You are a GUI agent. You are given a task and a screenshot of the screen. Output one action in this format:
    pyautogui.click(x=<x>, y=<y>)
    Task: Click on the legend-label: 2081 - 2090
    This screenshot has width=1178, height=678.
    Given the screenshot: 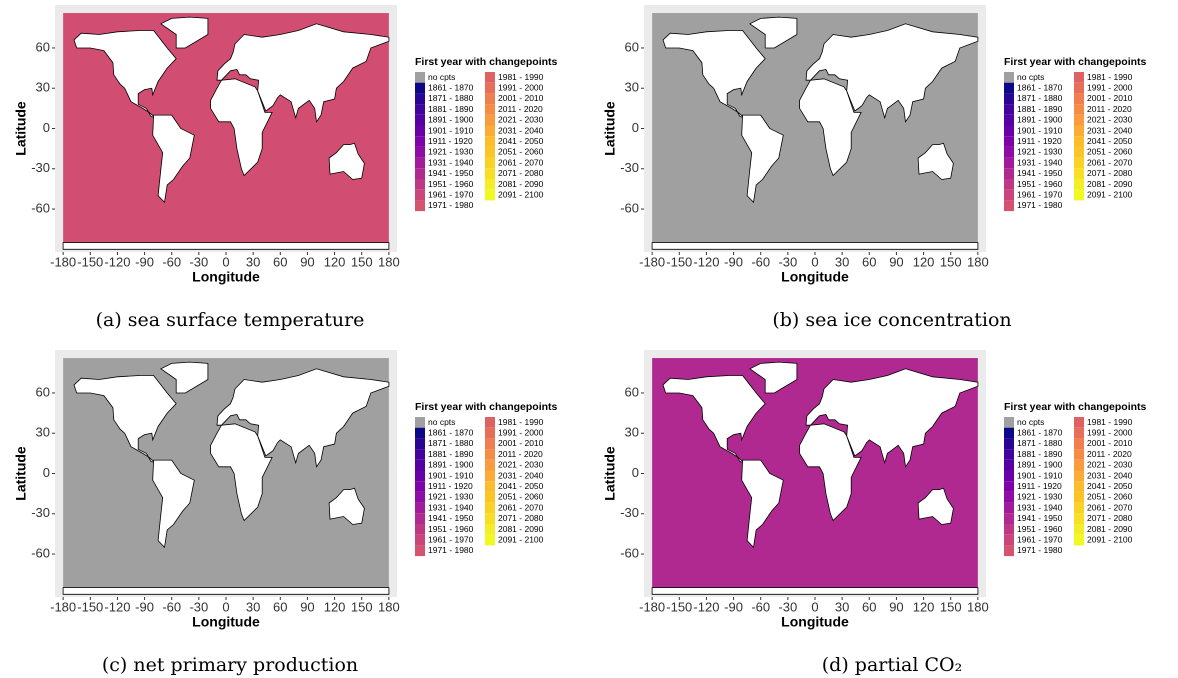 What is the action you would take?
    pyautogui.click(x=1110, y=529)
    